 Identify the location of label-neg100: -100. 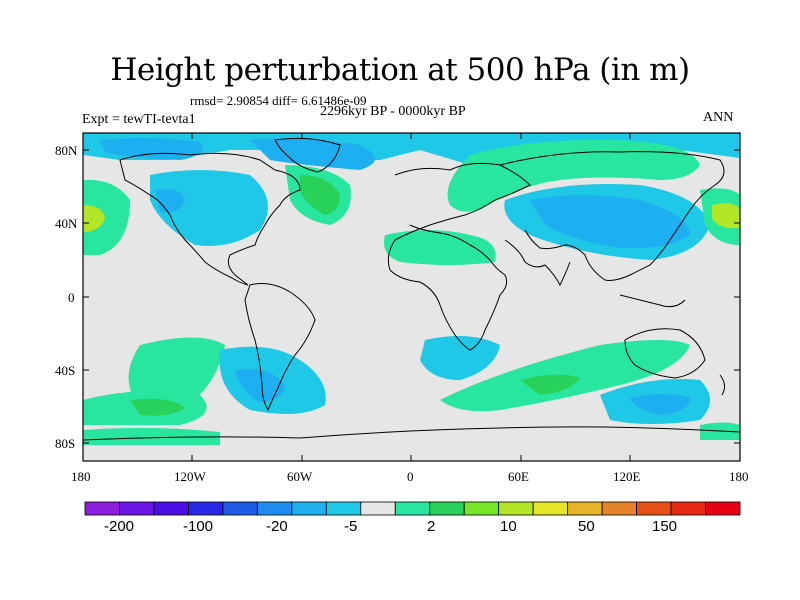
(198, 526).